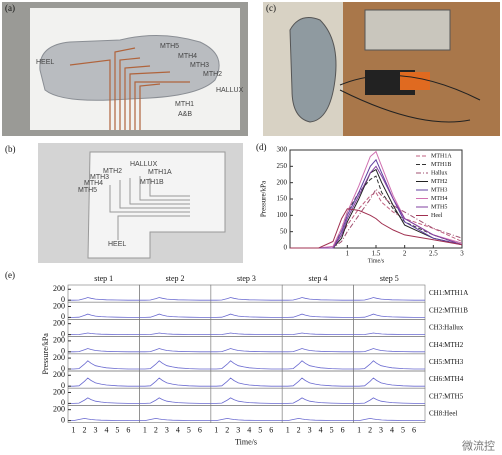 Image resolution: width=502 pixels, height=455 pixels. I want to click on panel-label: (d), so click(261, 147).